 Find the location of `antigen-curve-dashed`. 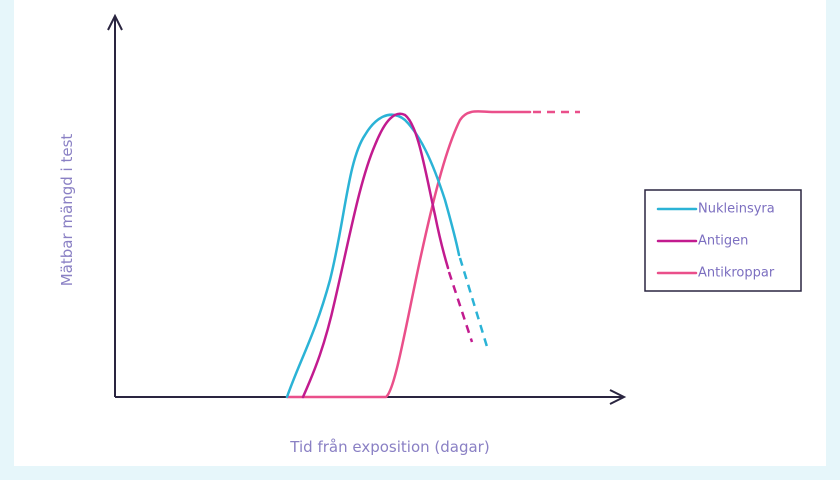

antigen-curve-dashed is located at coordinates (460, 307).